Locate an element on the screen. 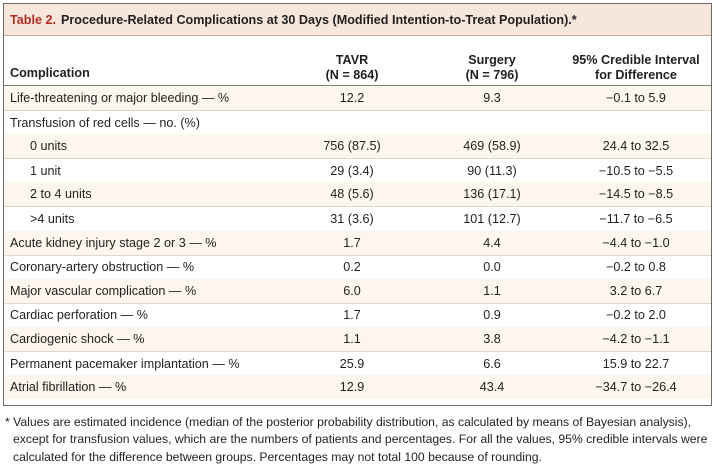 Image resolution: width=719 pixels, height=475 pixels. cell-surgery: 0.0 is located at coordinates (492, 267).